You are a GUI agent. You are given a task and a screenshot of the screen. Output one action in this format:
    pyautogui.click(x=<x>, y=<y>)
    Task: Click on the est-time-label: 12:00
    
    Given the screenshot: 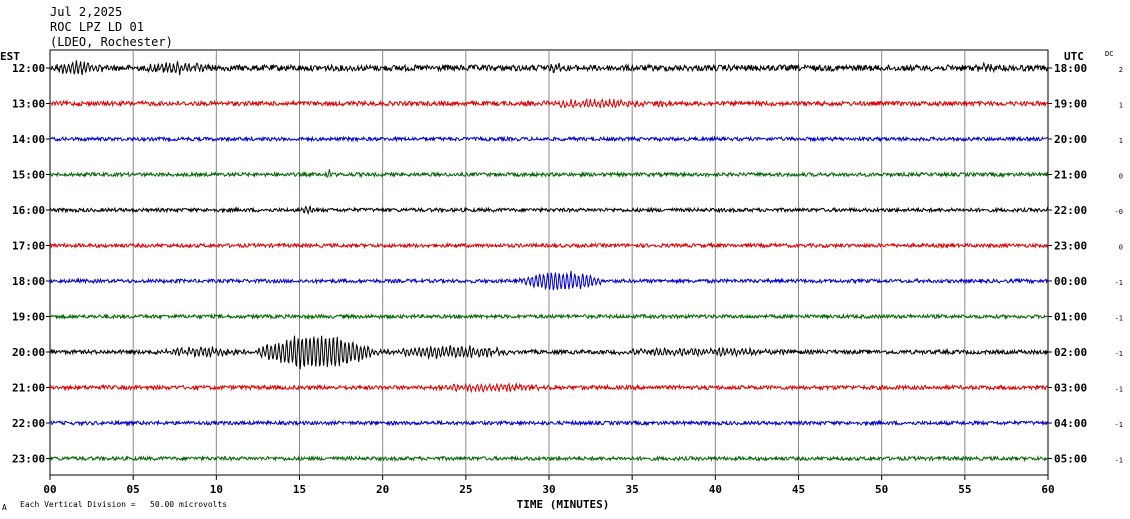 What is the action you would take?
    pyautogui.click(x=28, y=68)
    